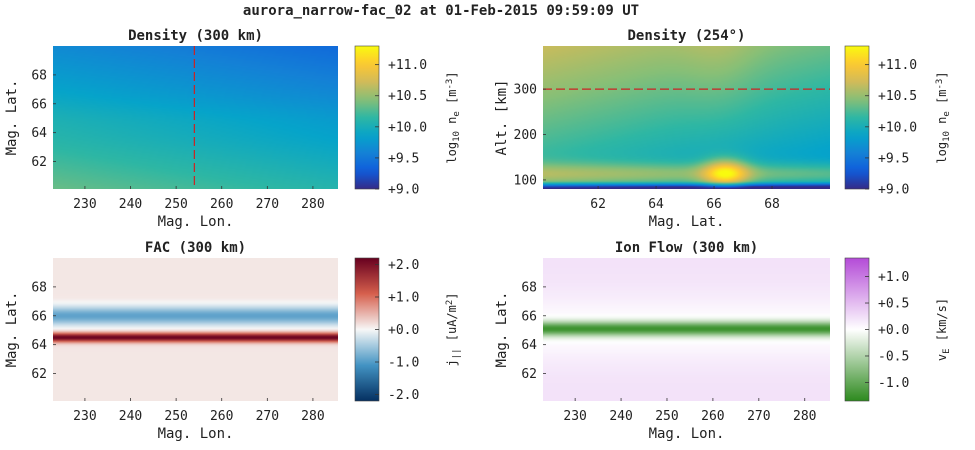 Image resolution: width=975 pixels, height=450 pixels. What do you see at coordinates (943, 117) in the screenshot?
I see `p2-colorbar-label: log10 ne [m-3]` at bounding box center [943, 117].